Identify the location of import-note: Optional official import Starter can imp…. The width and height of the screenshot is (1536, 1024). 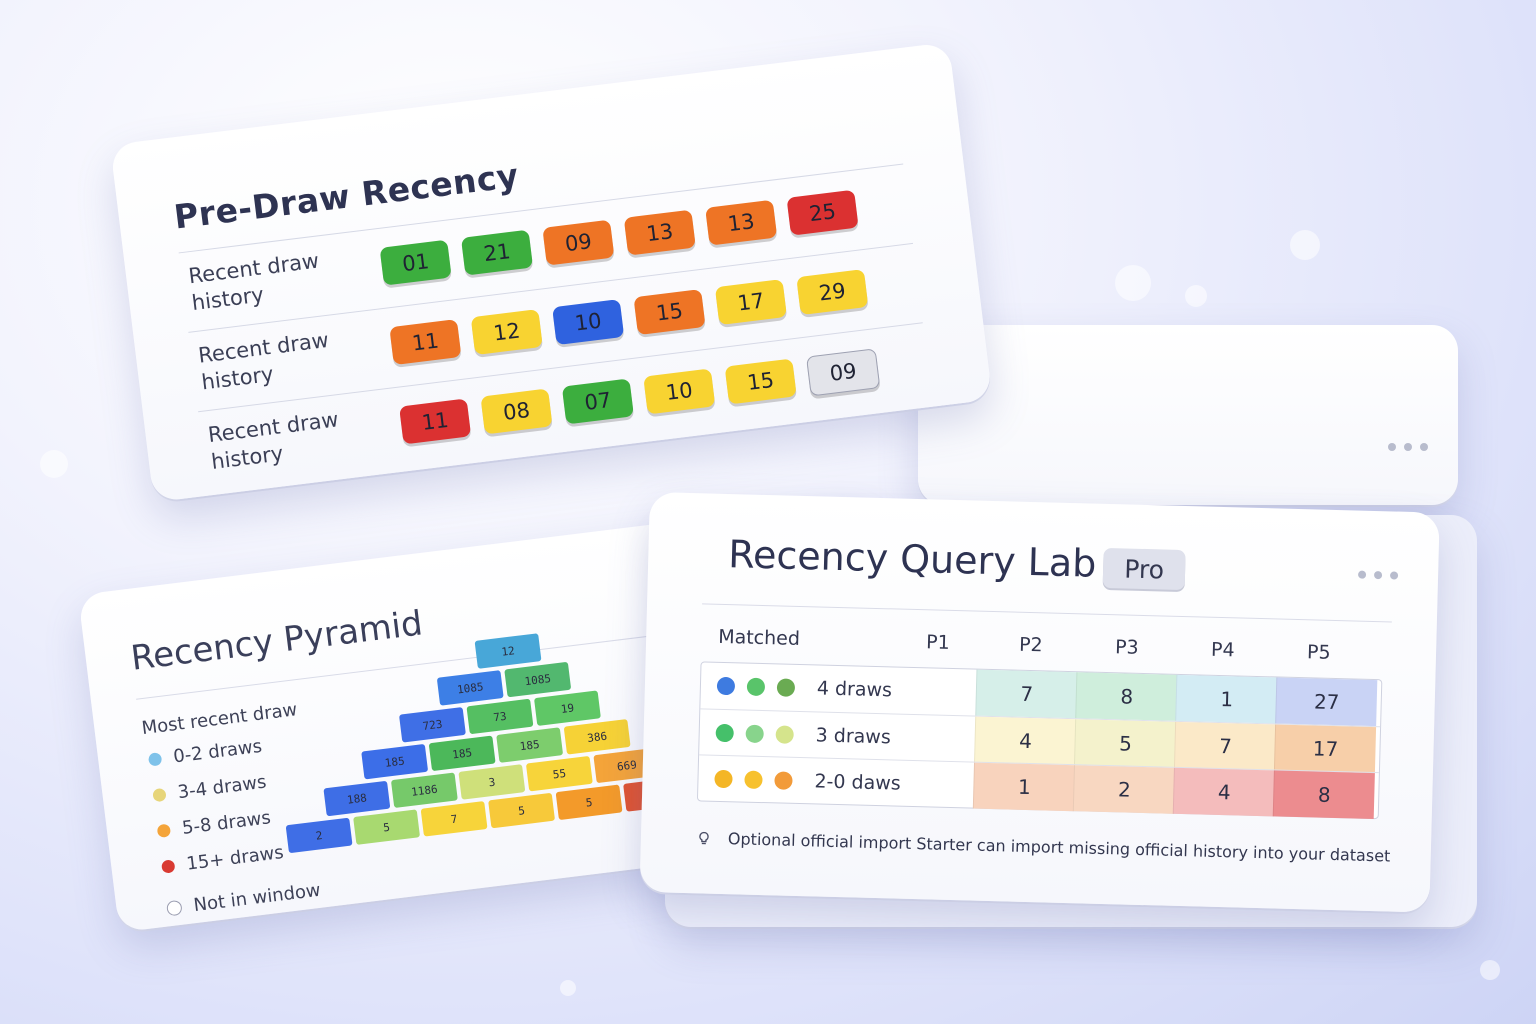
(1043, 847).